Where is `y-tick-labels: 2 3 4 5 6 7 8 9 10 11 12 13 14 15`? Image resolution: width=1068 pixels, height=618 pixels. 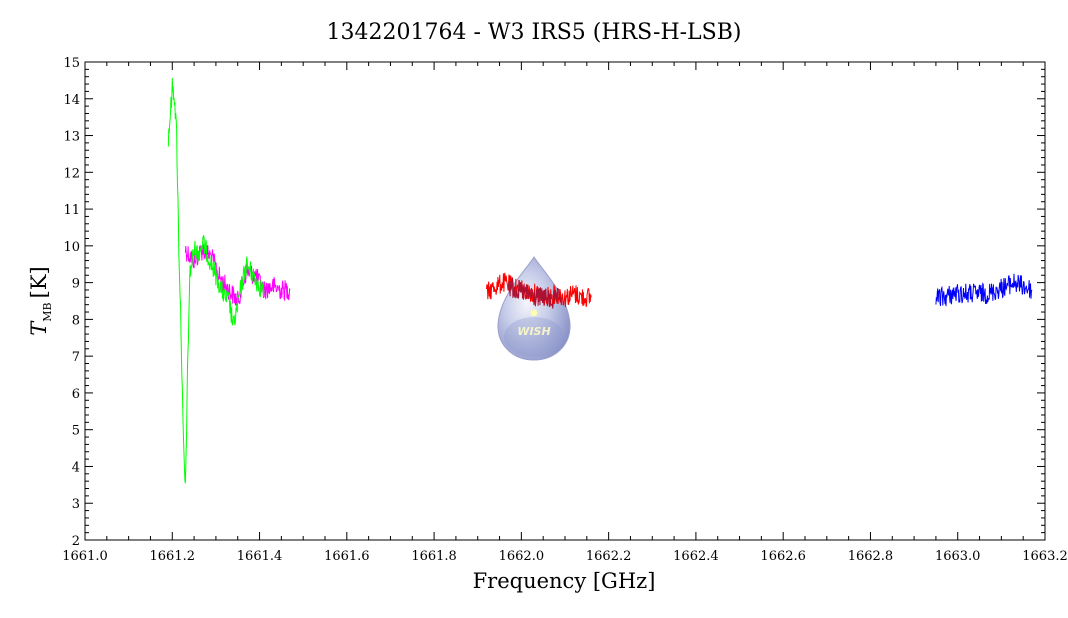 y-tick-labels: 2 3 4 5 6 7 8 9 10 11 12 13 14 15 is located at coordinates (71, 302).